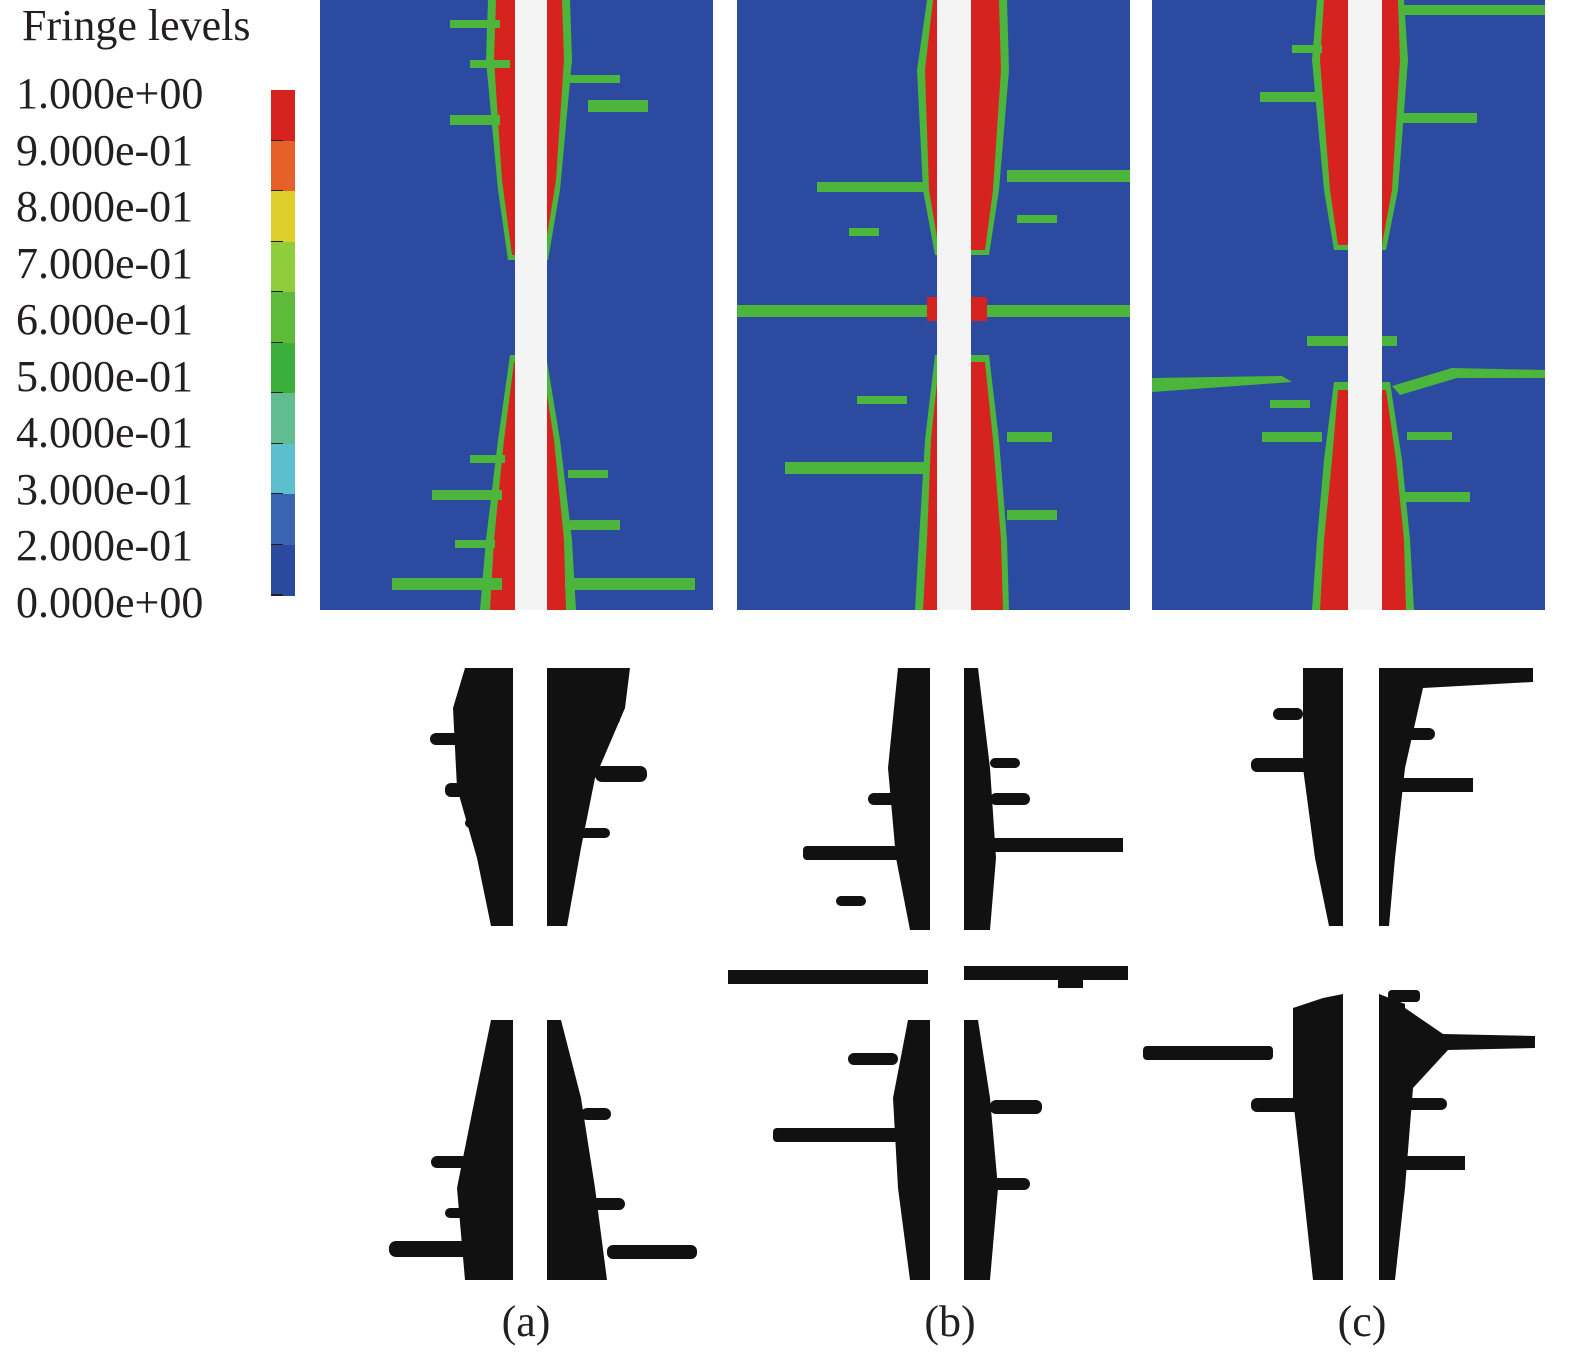 The height and width of the screenshot is (1359, 1575). What do you see at coordinates (277, 595) in the screenshot?
I see `legend-tick` at bounding box center [277, 595].